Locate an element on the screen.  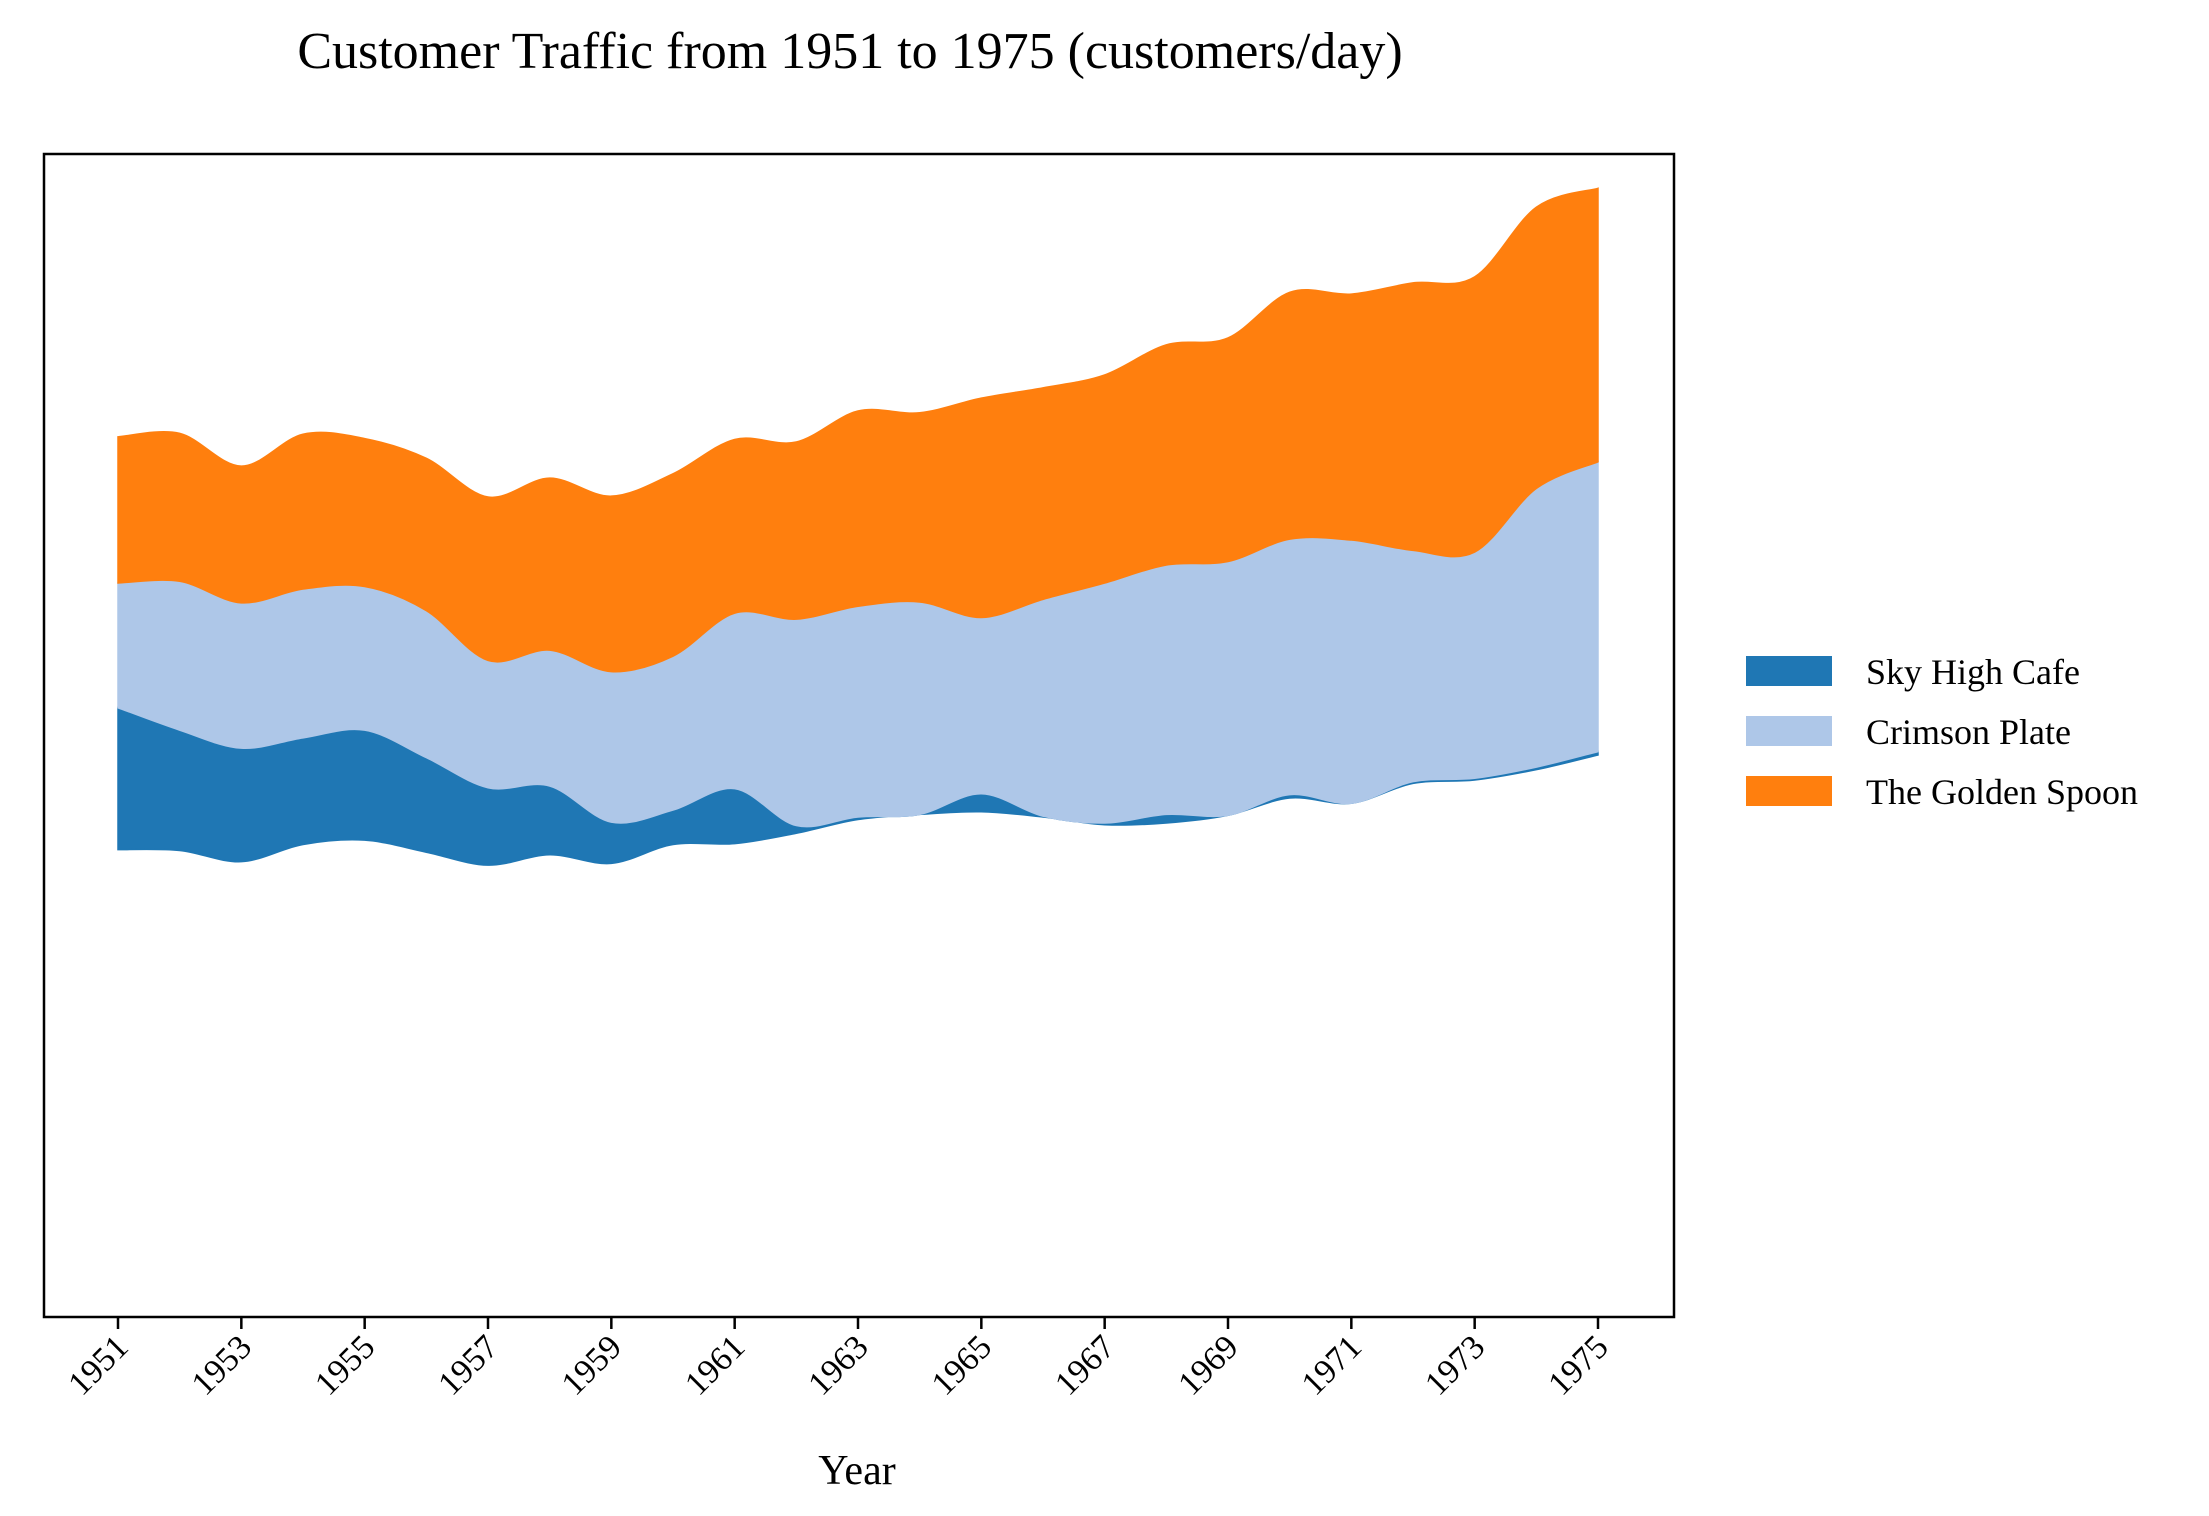
x-tick-label: 1957 is located at coordinates (468, 1365).